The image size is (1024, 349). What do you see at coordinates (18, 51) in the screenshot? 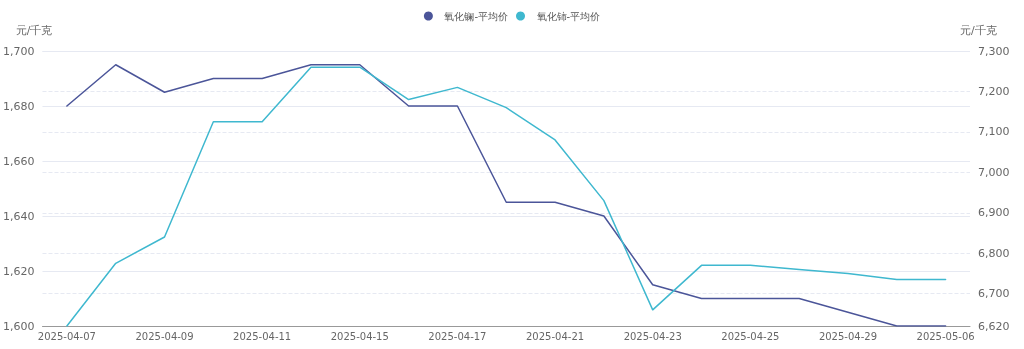
I see `y-tick-label: 1,700` at bounding box center [18, 51].